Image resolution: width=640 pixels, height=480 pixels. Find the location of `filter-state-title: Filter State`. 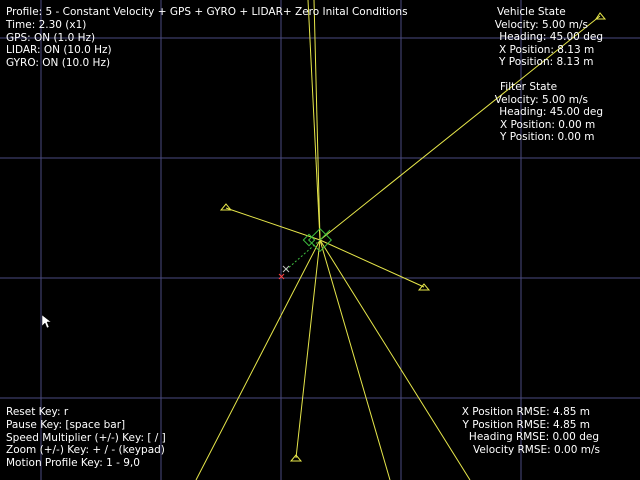

filter-state-title: Filter State is located at coordinates (529, 87).